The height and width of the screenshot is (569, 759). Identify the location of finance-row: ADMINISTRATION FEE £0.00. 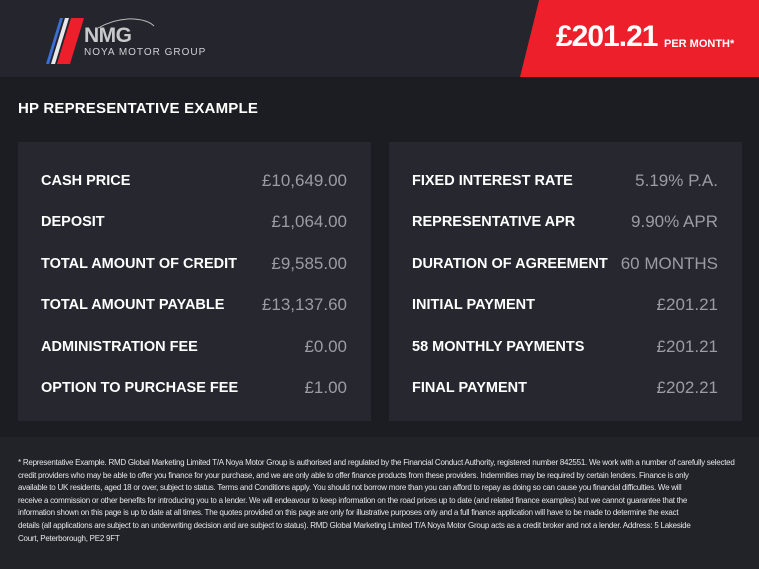
(194, 347).